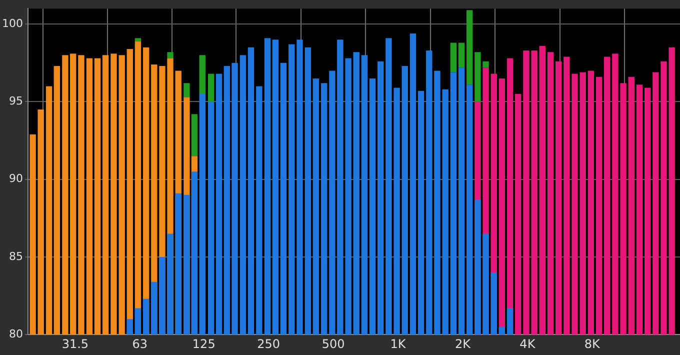  I want to click on x-tick-label: 500, so click(333, 343).